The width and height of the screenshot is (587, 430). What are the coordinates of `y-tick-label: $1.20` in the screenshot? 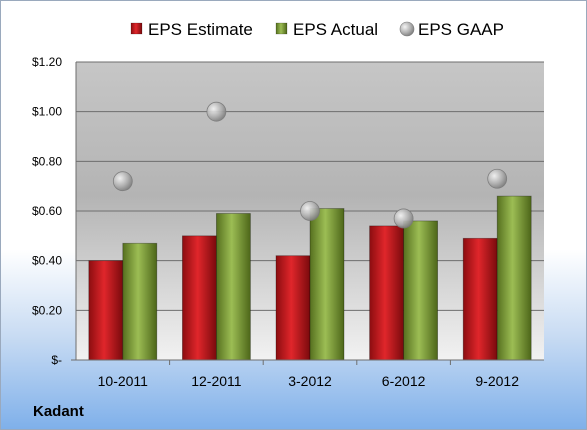 It's located at (47, 62).